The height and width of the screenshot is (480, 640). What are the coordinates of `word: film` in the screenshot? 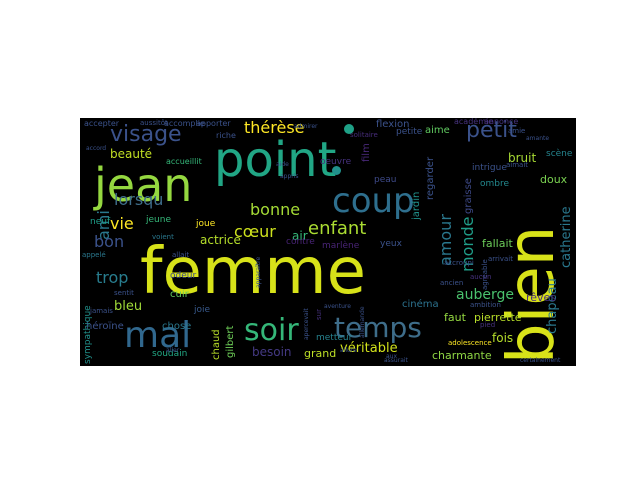 It's located at (366, 152).